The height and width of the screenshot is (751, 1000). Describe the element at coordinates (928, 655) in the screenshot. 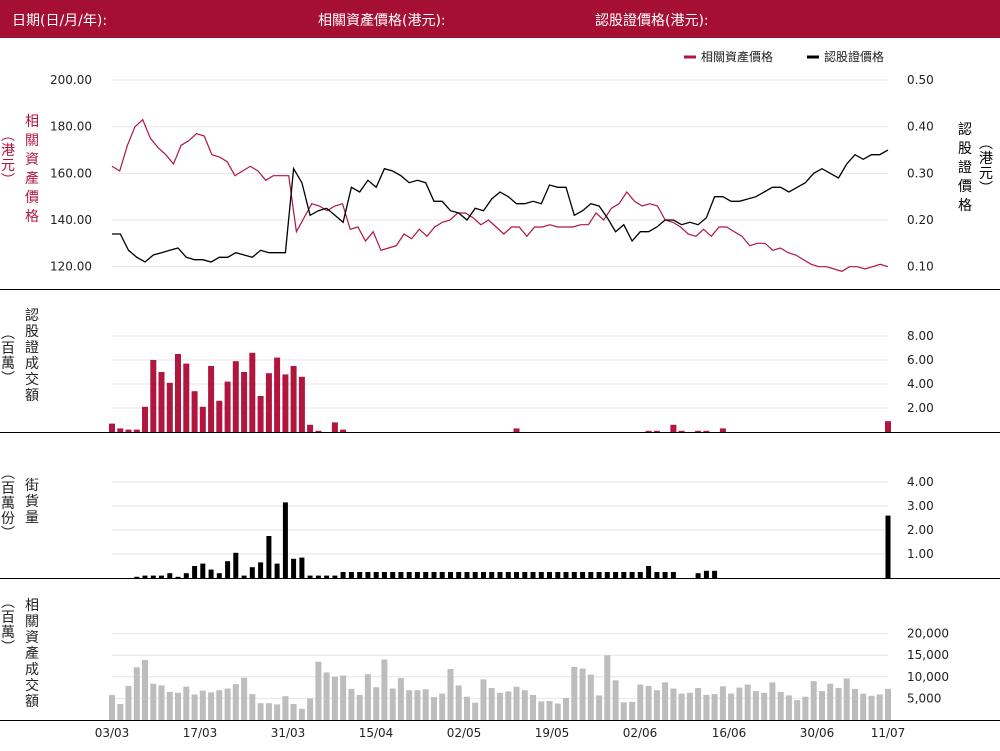

I see `asset-turnover-tick: 15,000` at that location.